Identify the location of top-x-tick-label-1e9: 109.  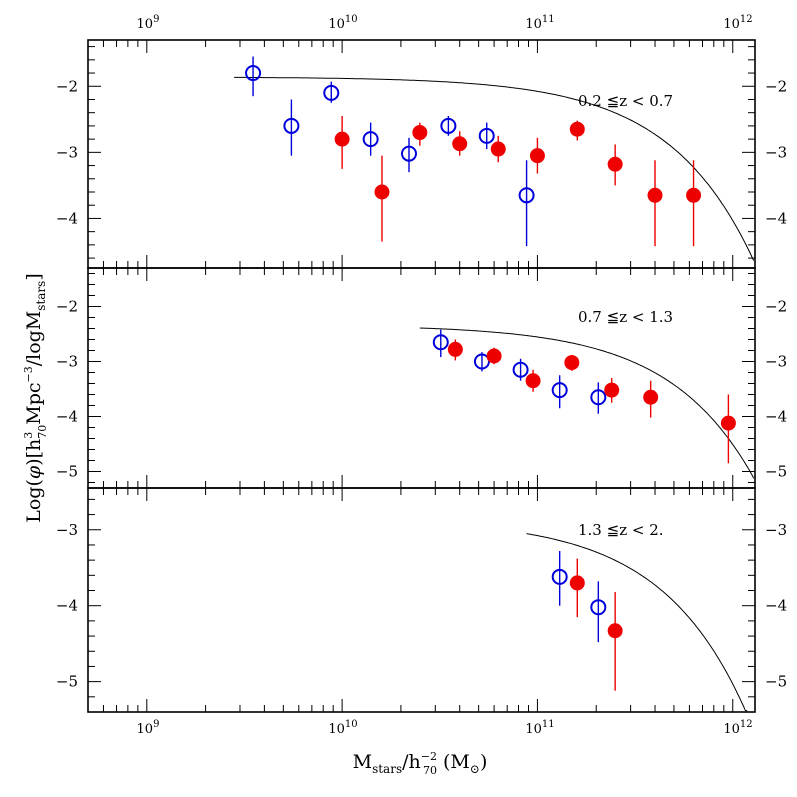
(148, 23).